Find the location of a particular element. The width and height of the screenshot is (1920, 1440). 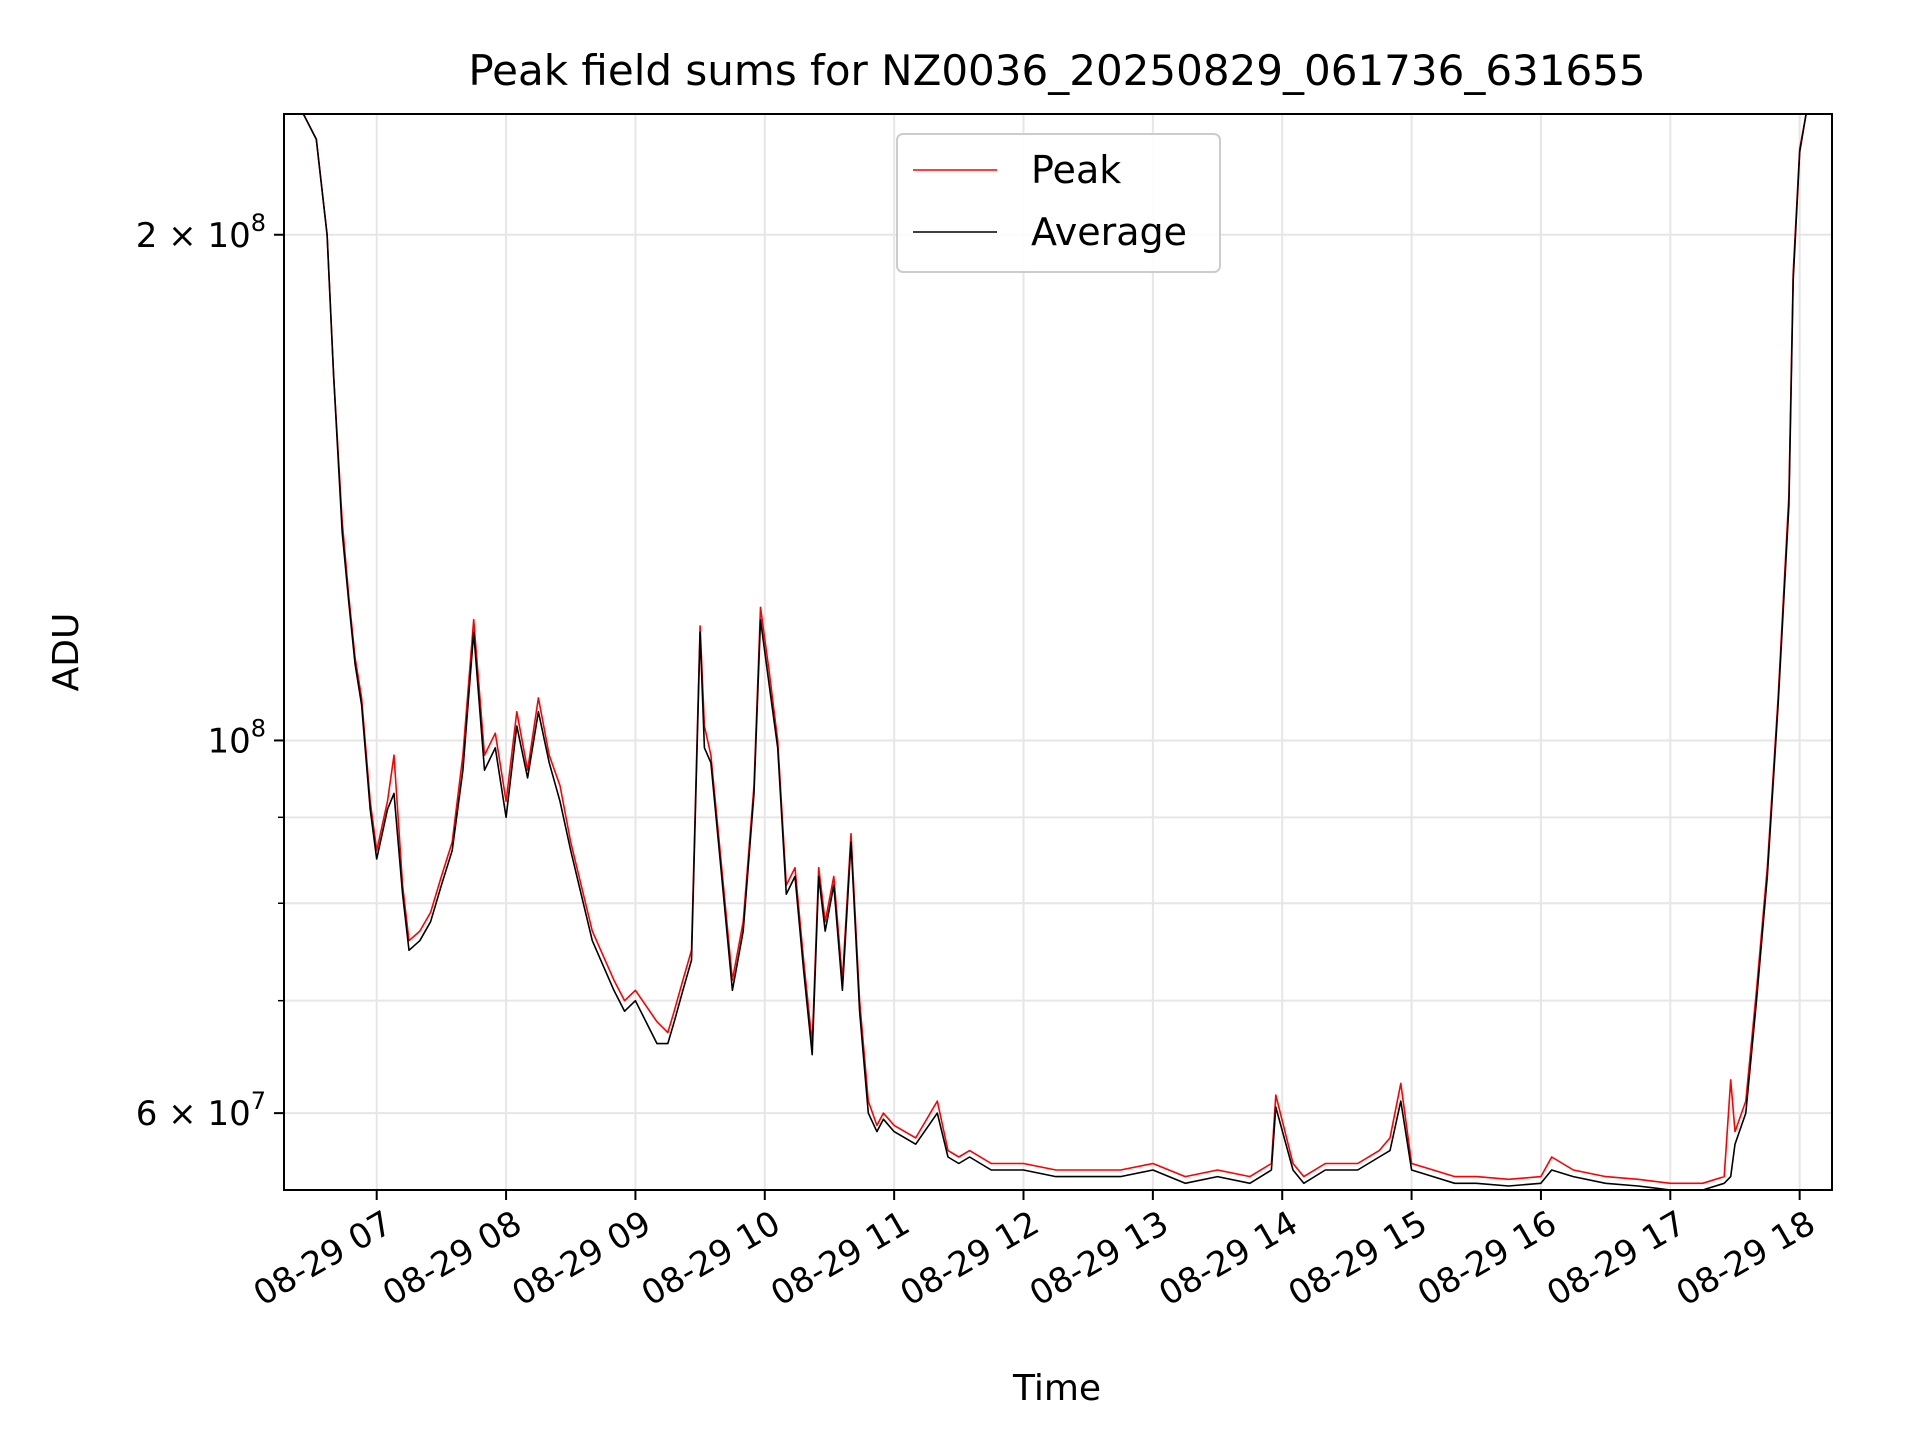

y-tick-label: 6 × 107 is located at coordinates (201, 1110).